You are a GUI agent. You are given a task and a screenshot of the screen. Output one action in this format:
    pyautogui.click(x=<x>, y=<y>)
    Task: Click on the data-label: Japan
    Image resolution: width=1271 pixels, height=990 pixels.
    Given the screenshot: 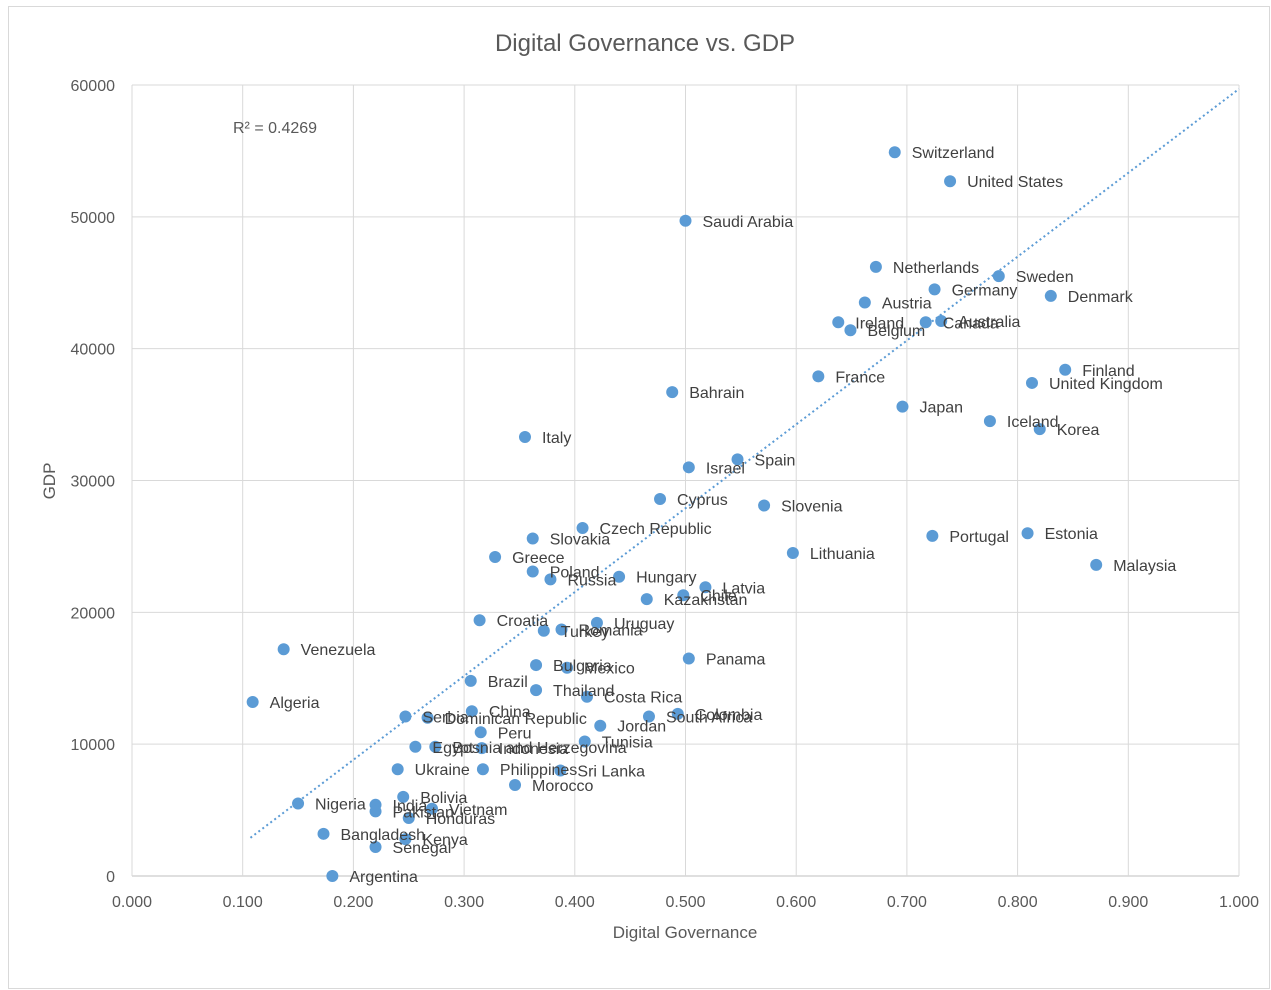 What is the action you would take?
    pyautogui.click(x=941, y=408)
    